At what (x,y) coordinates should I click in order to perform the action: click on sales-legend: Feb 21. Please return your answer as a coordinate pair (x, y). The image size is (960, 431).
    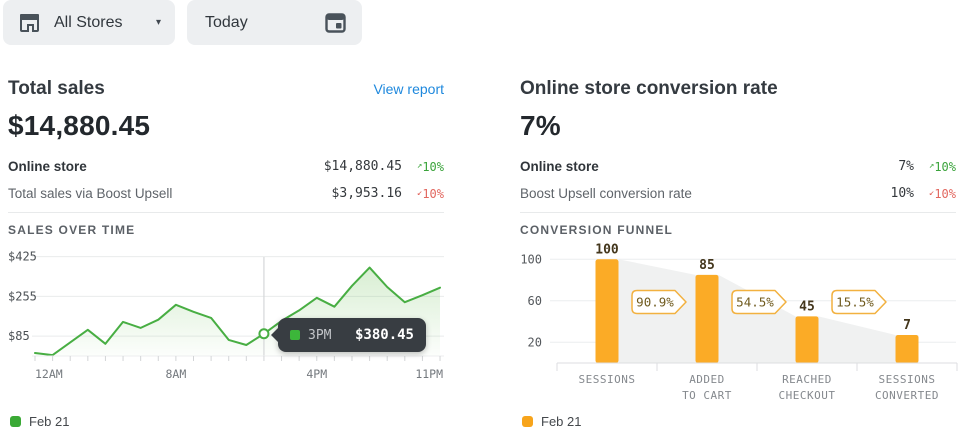
    Looking at the image, I should click on (39, 421).